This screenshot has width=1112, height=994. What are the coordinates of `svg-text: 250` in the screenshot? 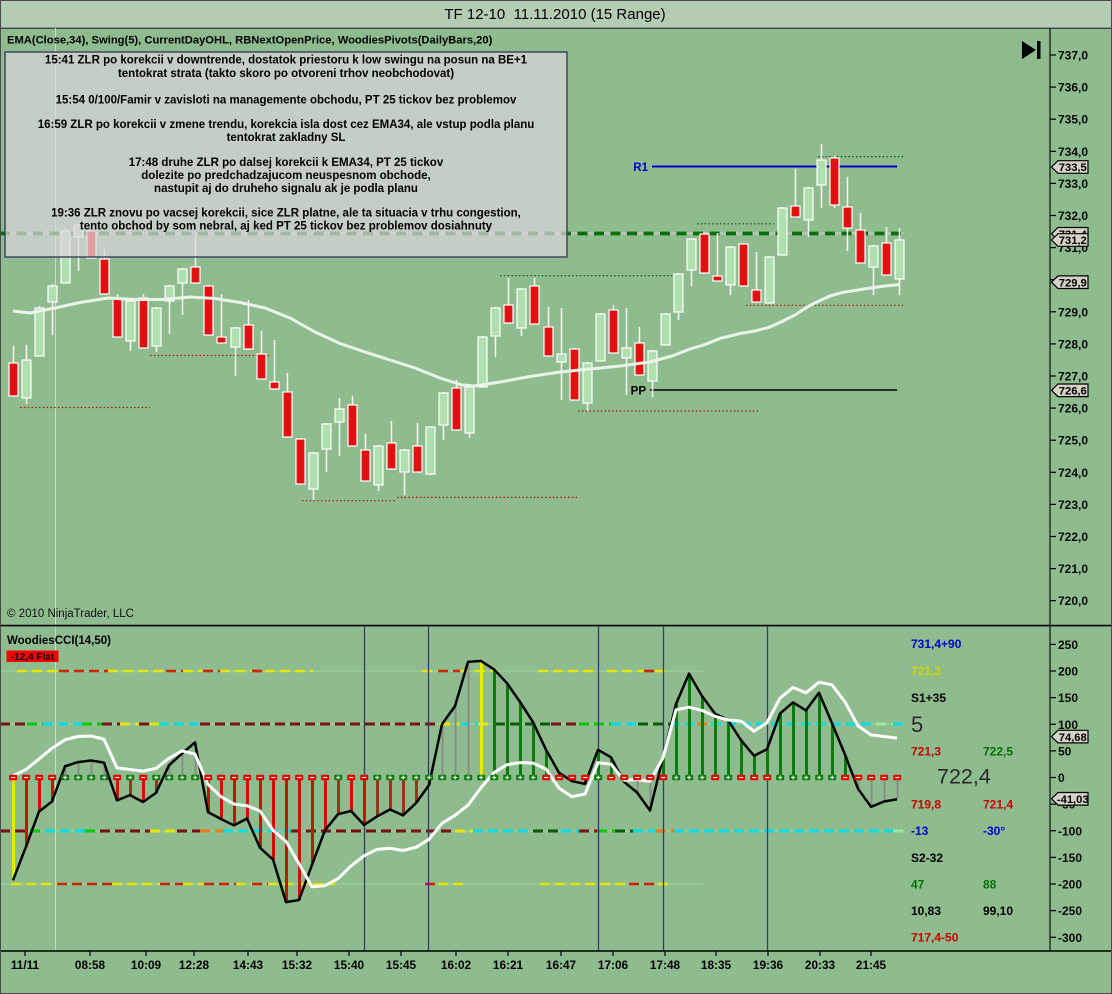 It's located at (1068, 645).